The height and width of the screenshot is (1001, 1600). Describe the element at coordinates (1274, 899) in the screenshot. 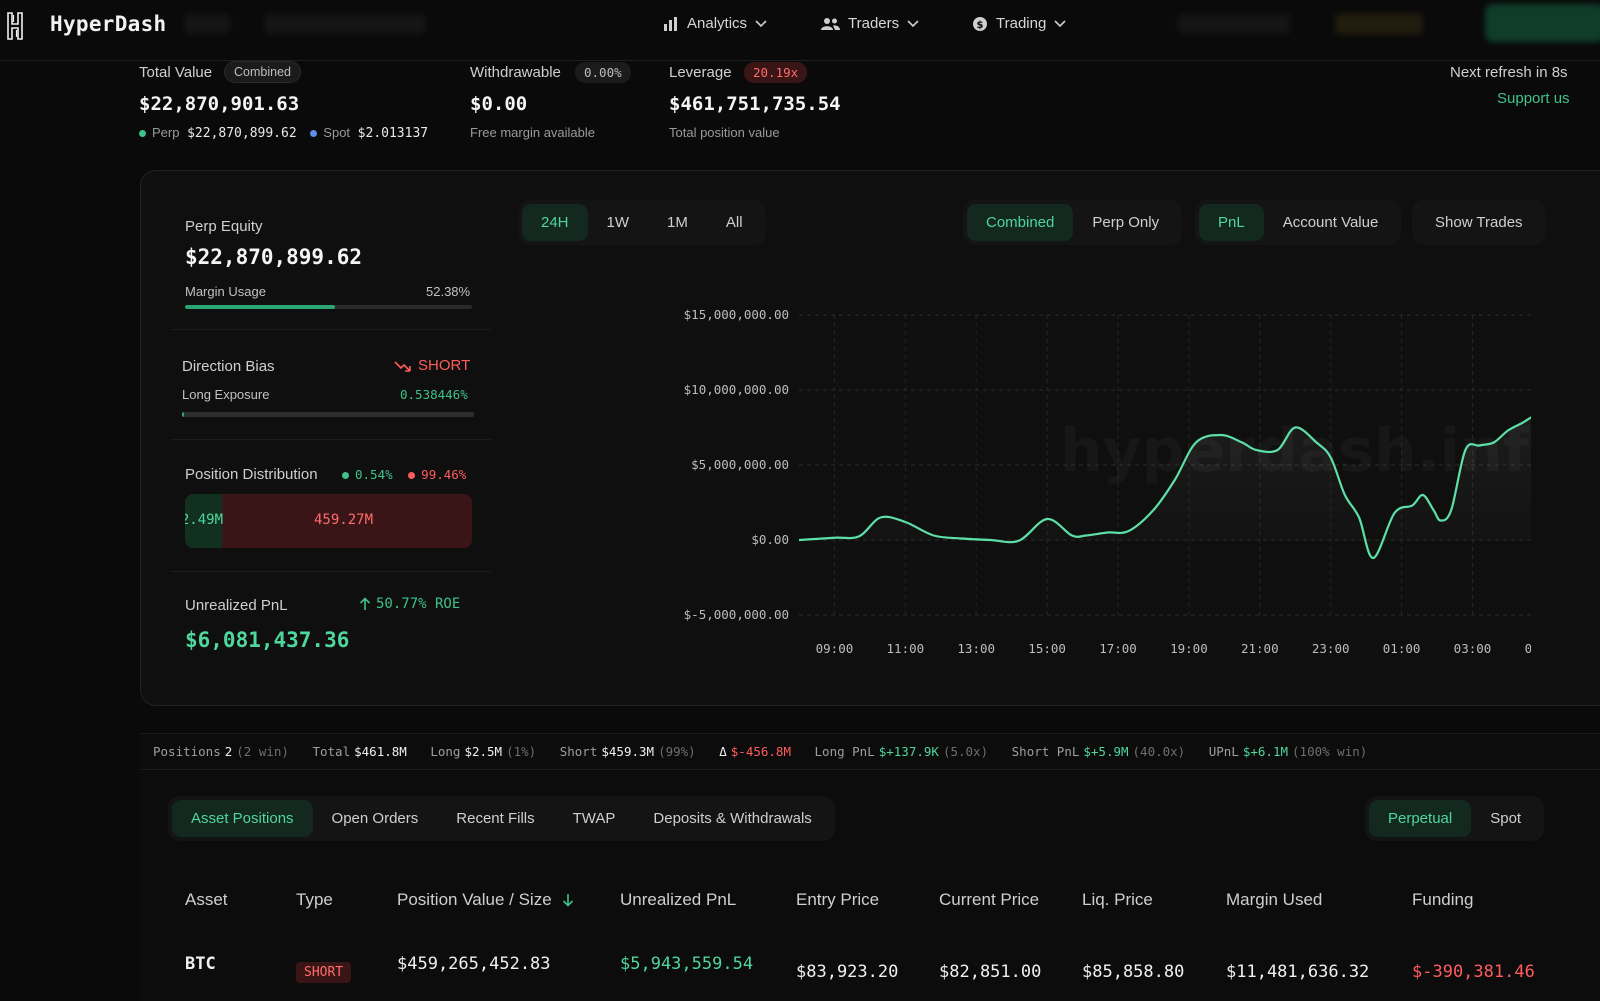

I see `column-header-margin-used: Margin Used` at that location.